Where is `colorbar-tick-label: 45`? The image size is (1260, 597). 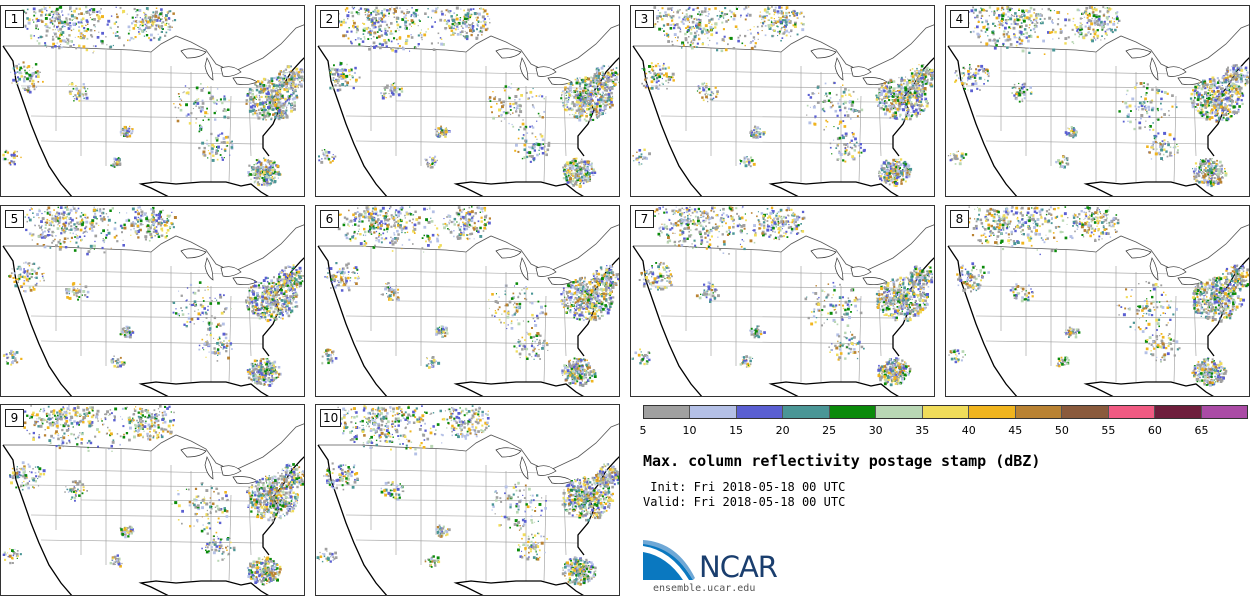 colorbar-tick-label: 45 is located at coordinates (1015, 430).